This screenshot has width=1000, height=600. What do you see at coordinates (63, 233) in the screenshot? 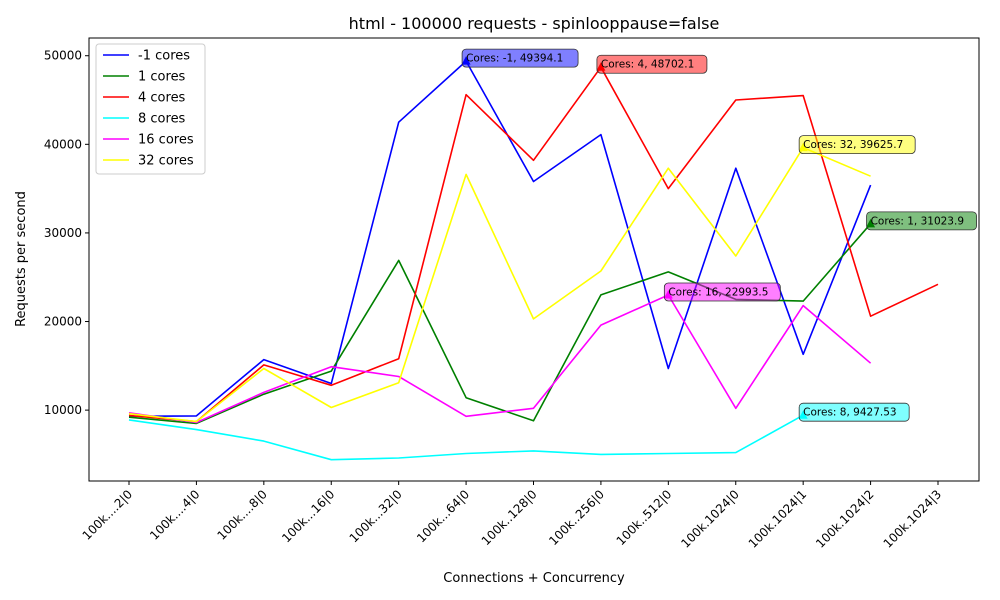
I see `y-tick-label: 30000` at bounding box center [63, 233].